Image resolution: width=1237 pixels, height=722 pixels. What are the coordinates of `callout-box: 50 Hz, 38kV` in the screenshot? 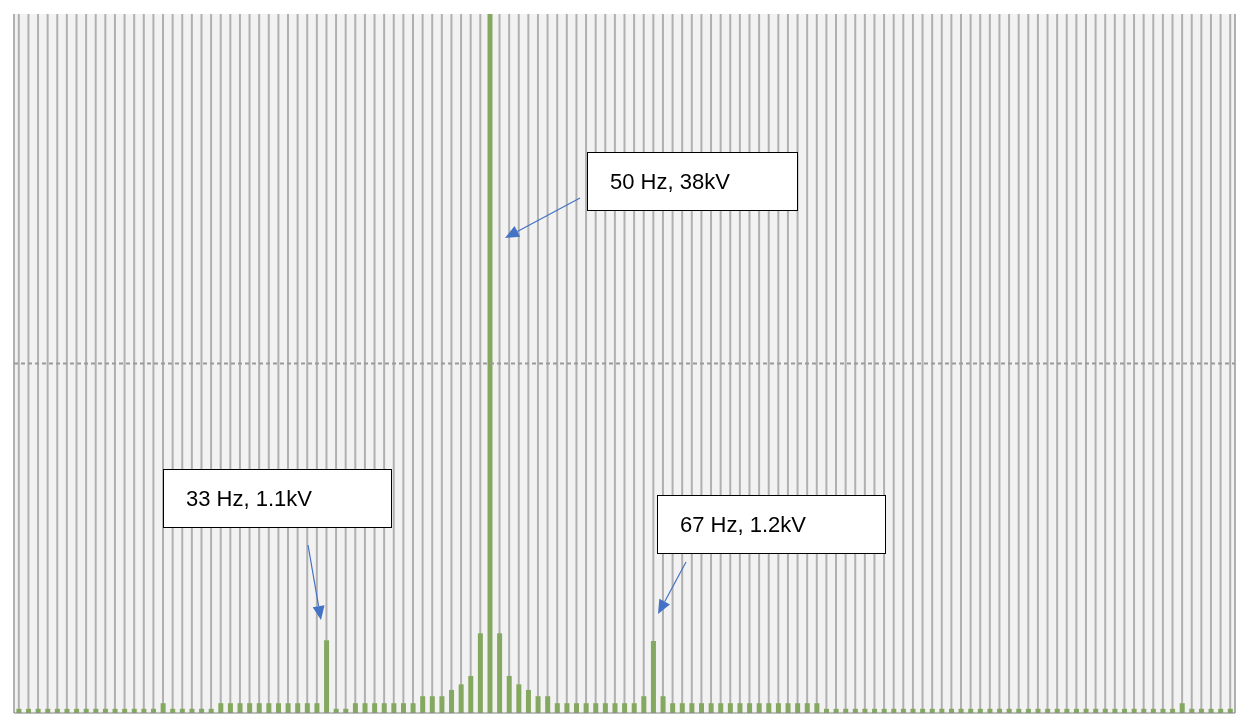 It's located at (692, 181).